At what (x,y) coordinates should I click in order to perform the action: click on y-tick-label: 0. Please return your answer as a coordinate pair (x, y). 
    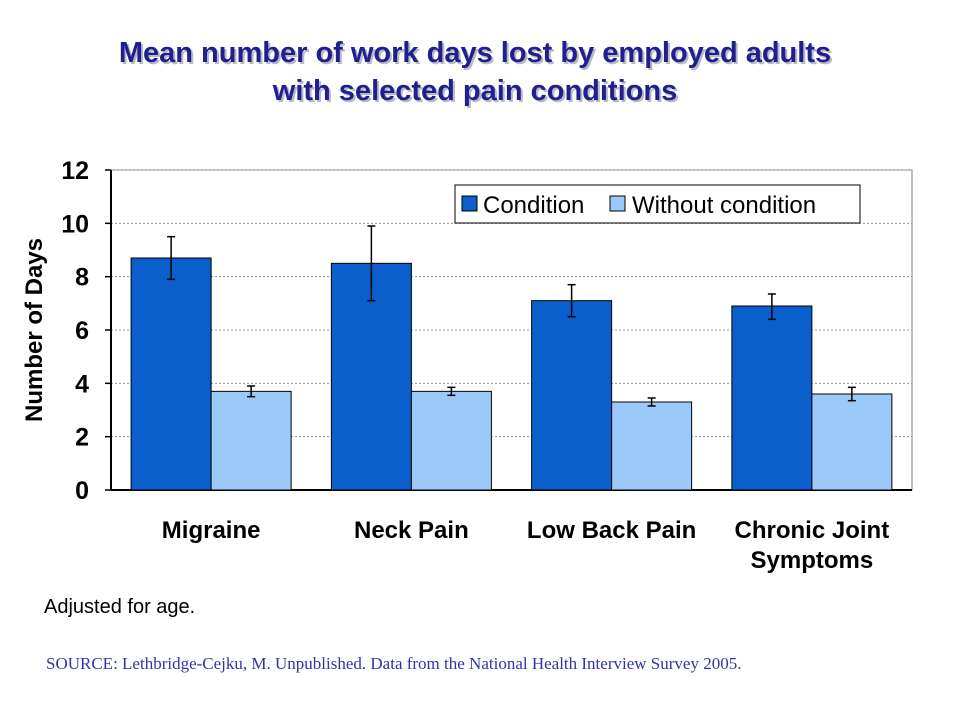
    Looking at the image, I should click on (82, 491).